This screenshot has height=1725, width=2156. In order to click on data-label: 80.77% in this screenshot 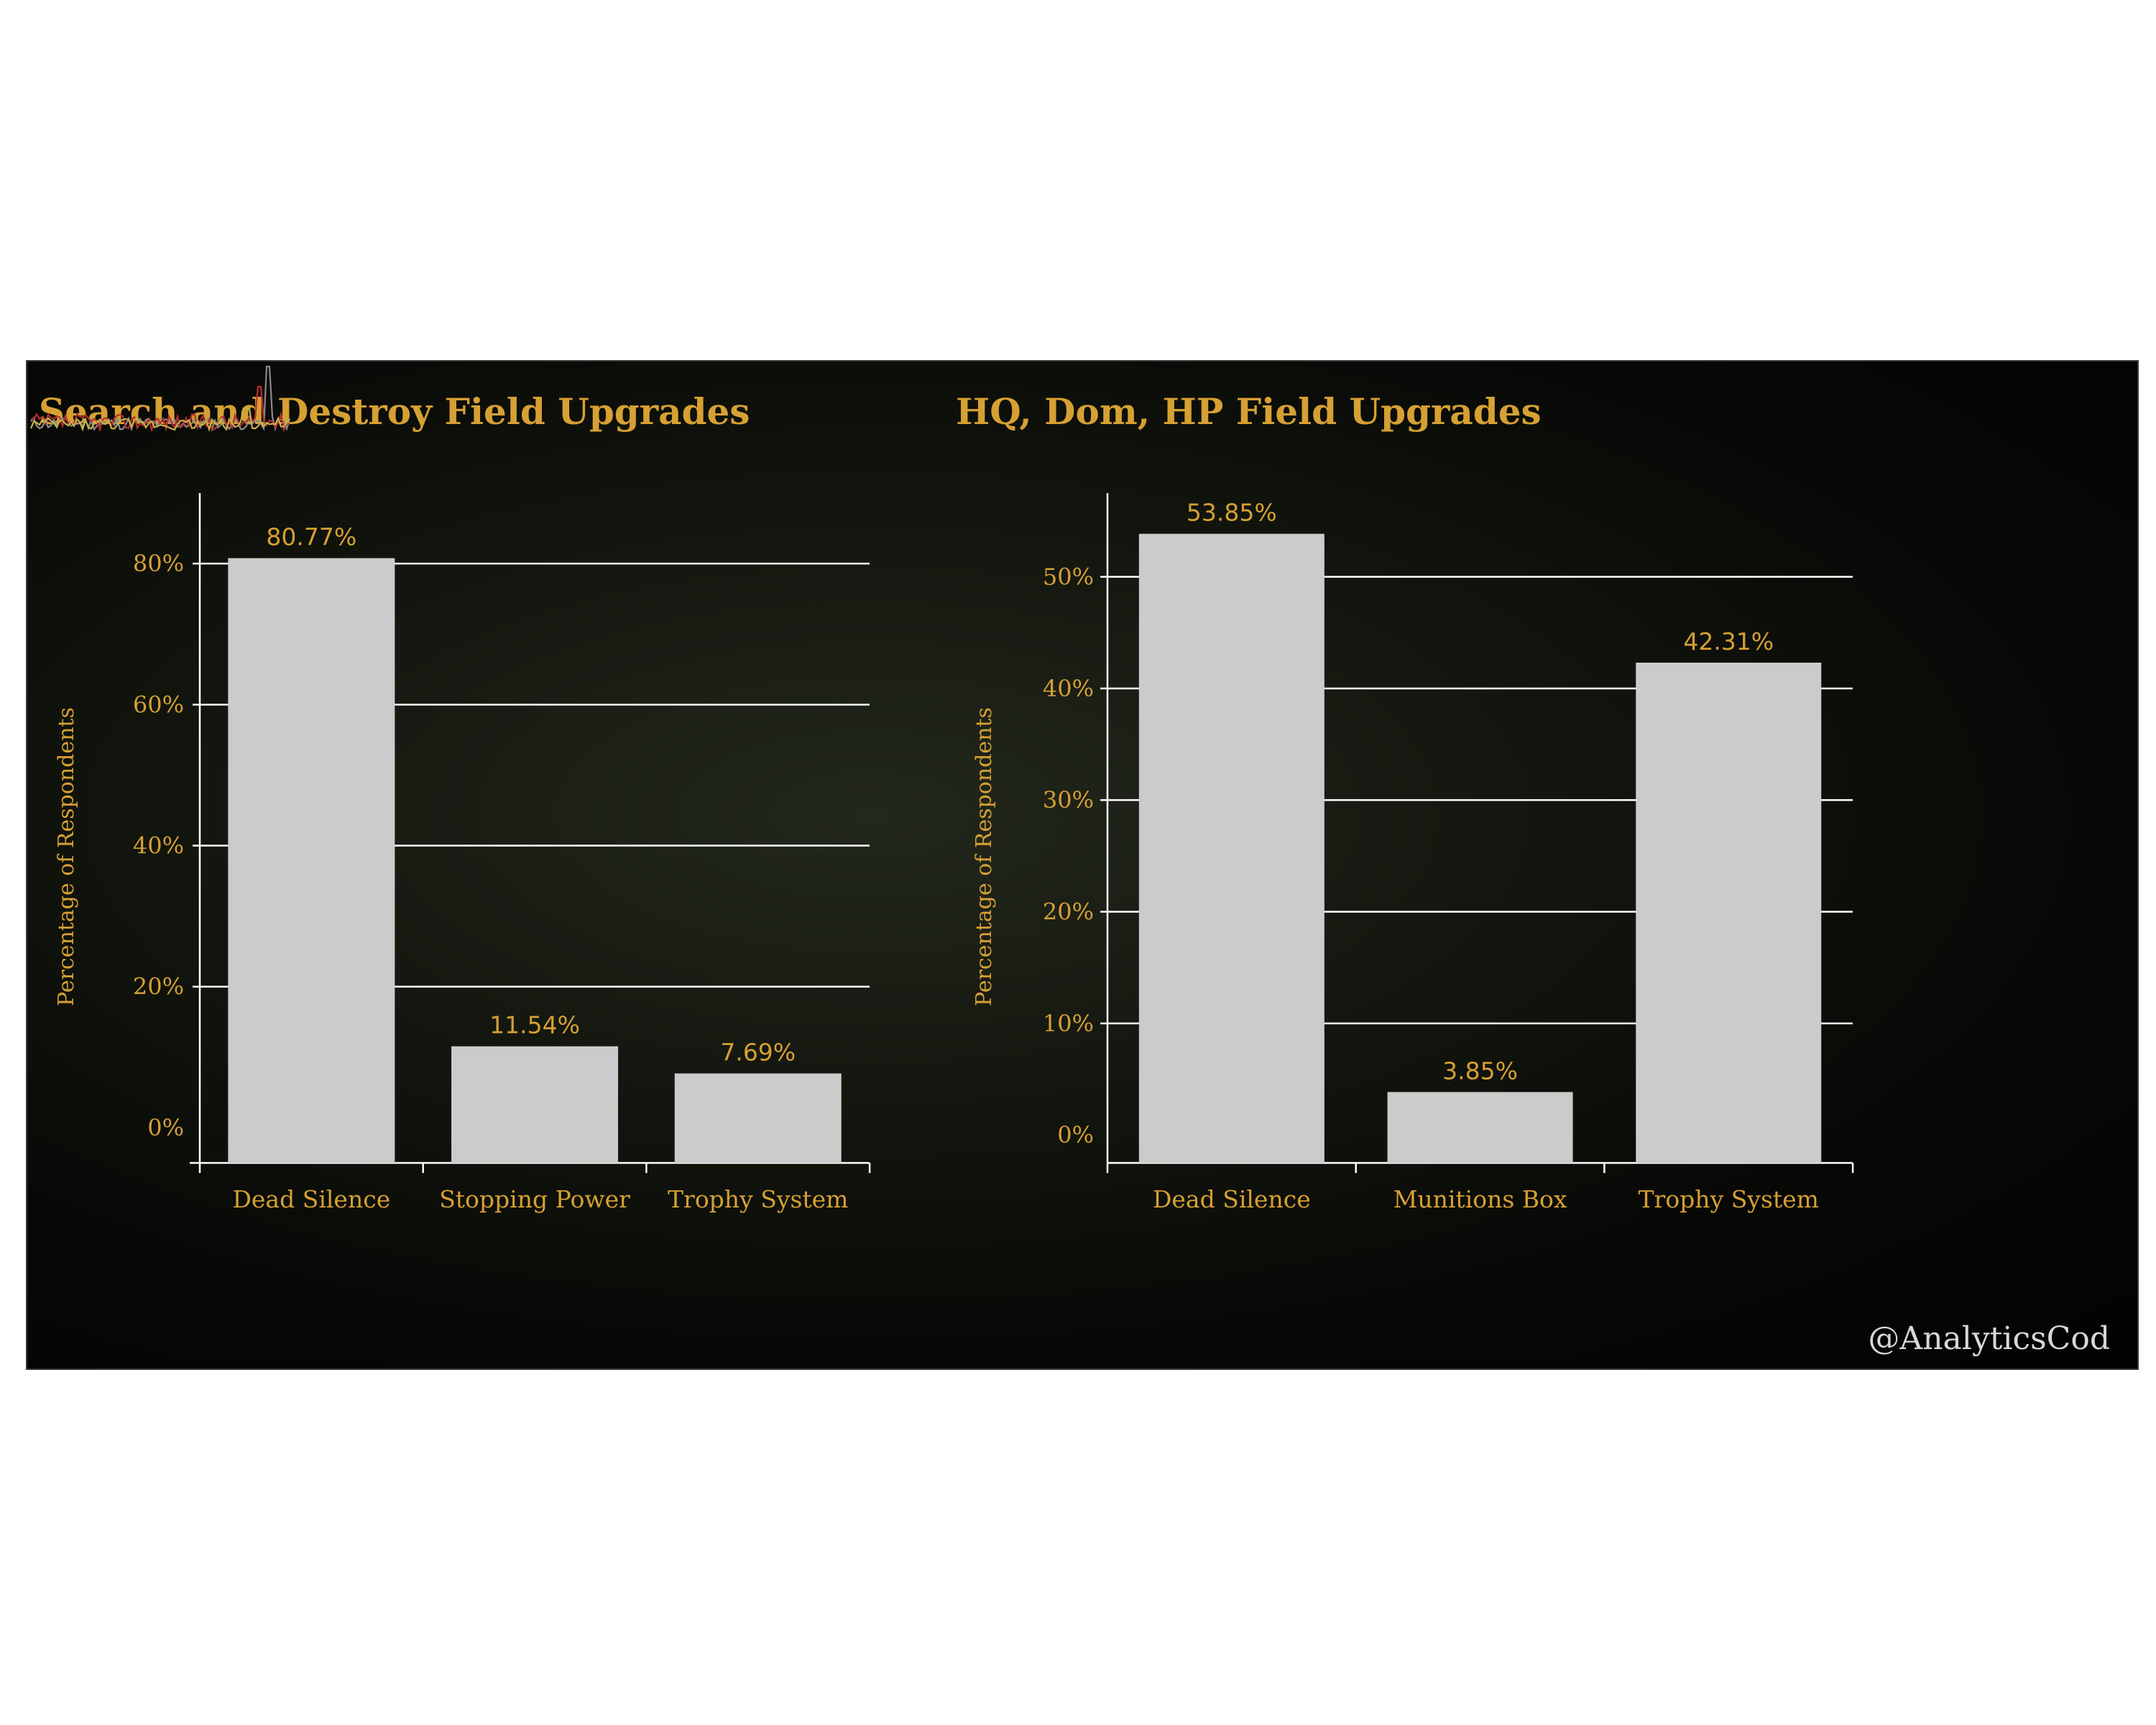, I will do `click(311, 537)`.